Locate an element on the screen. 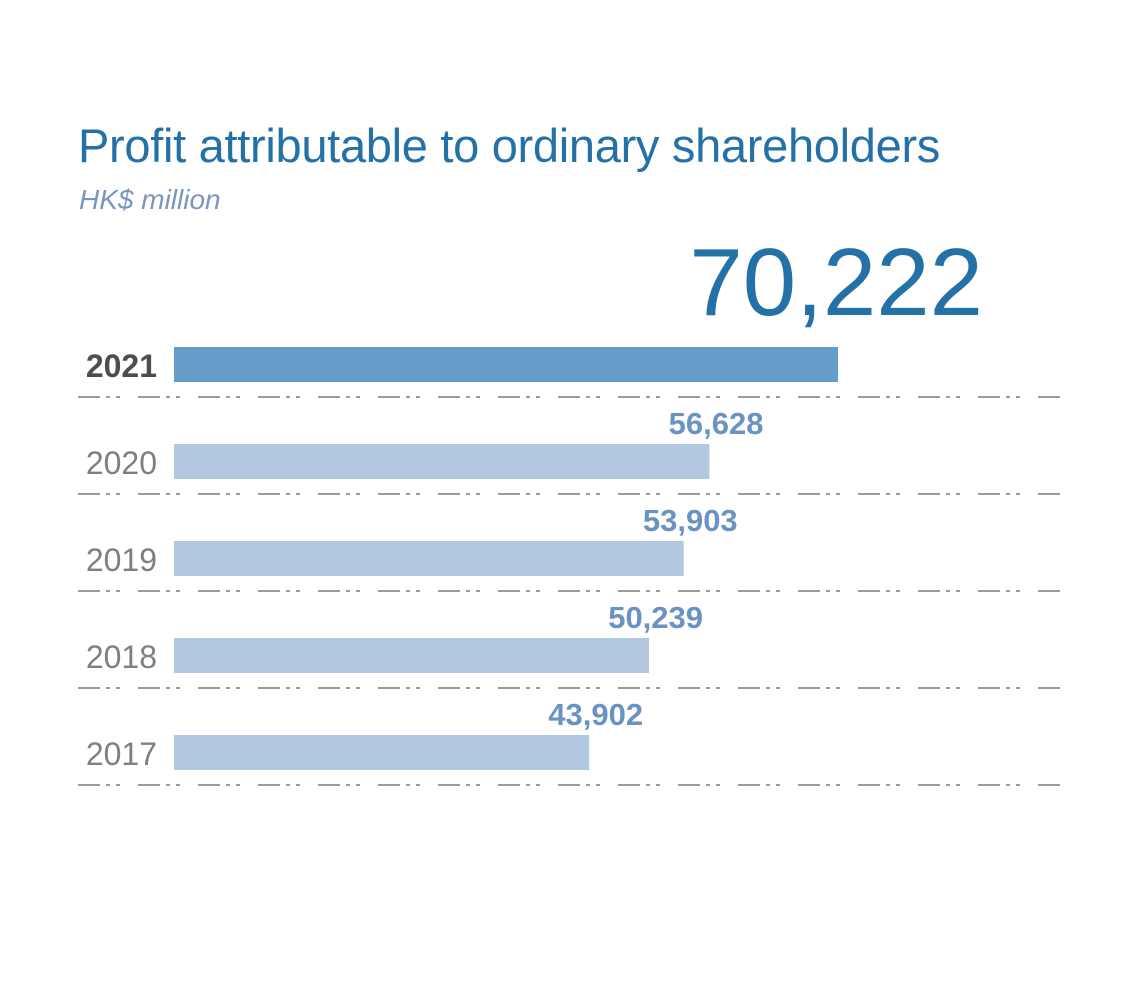 The image size is (1148, 990). year-label-2020: 2020 is located at coordinates (121, 463).